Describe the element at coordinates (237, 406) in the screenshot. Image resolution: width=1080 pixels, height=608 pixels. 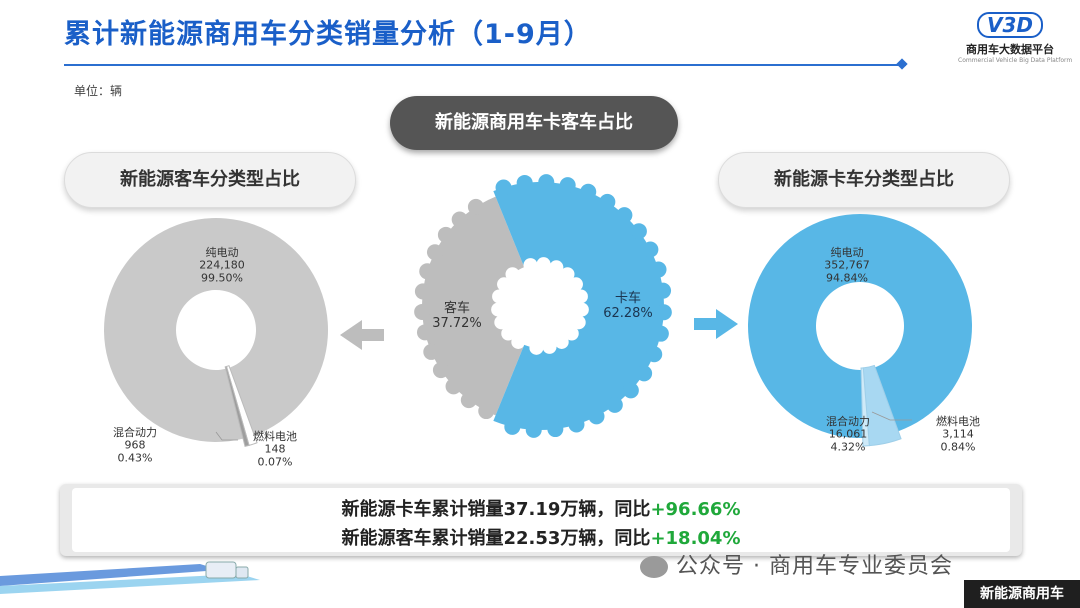
I see `bus-slice-fuelcell` at that location.